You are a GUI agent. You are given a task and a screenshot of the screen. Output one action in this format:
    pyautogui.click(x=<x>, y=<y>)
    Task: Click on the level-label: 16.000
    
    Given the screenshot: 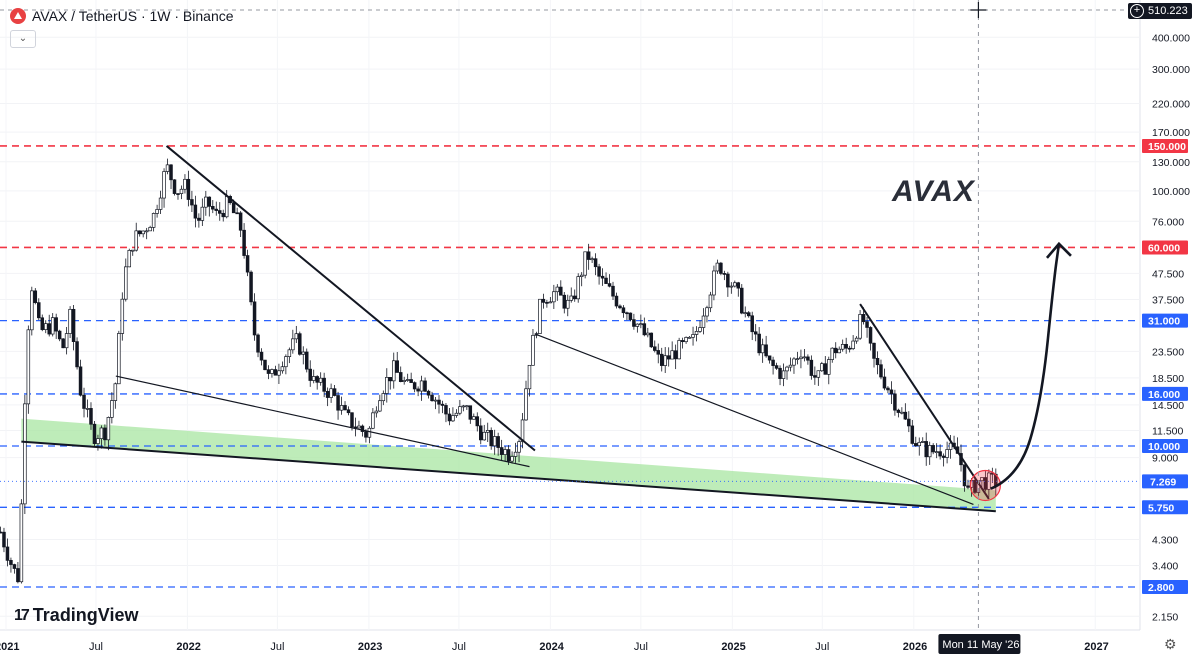 What is the action you would take?
    pyautogui.click(x=1164, y=395)
    